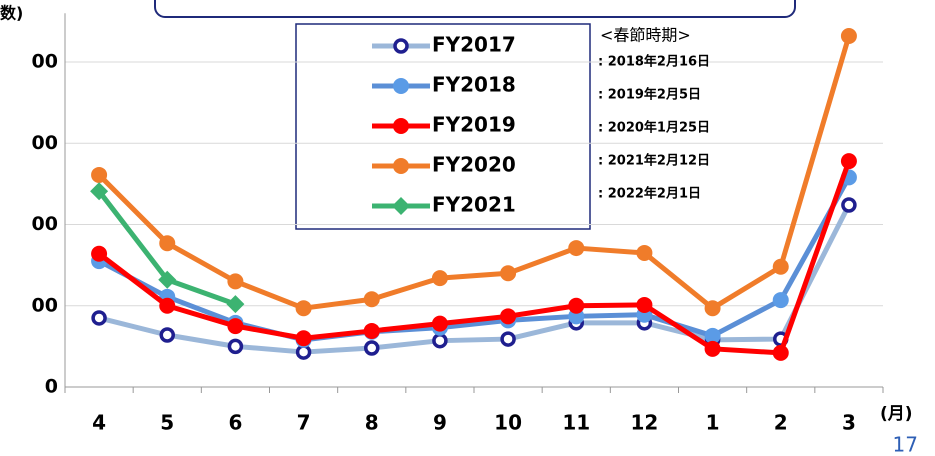  I want to click on x-tick-label: 11, so click(576, 423).